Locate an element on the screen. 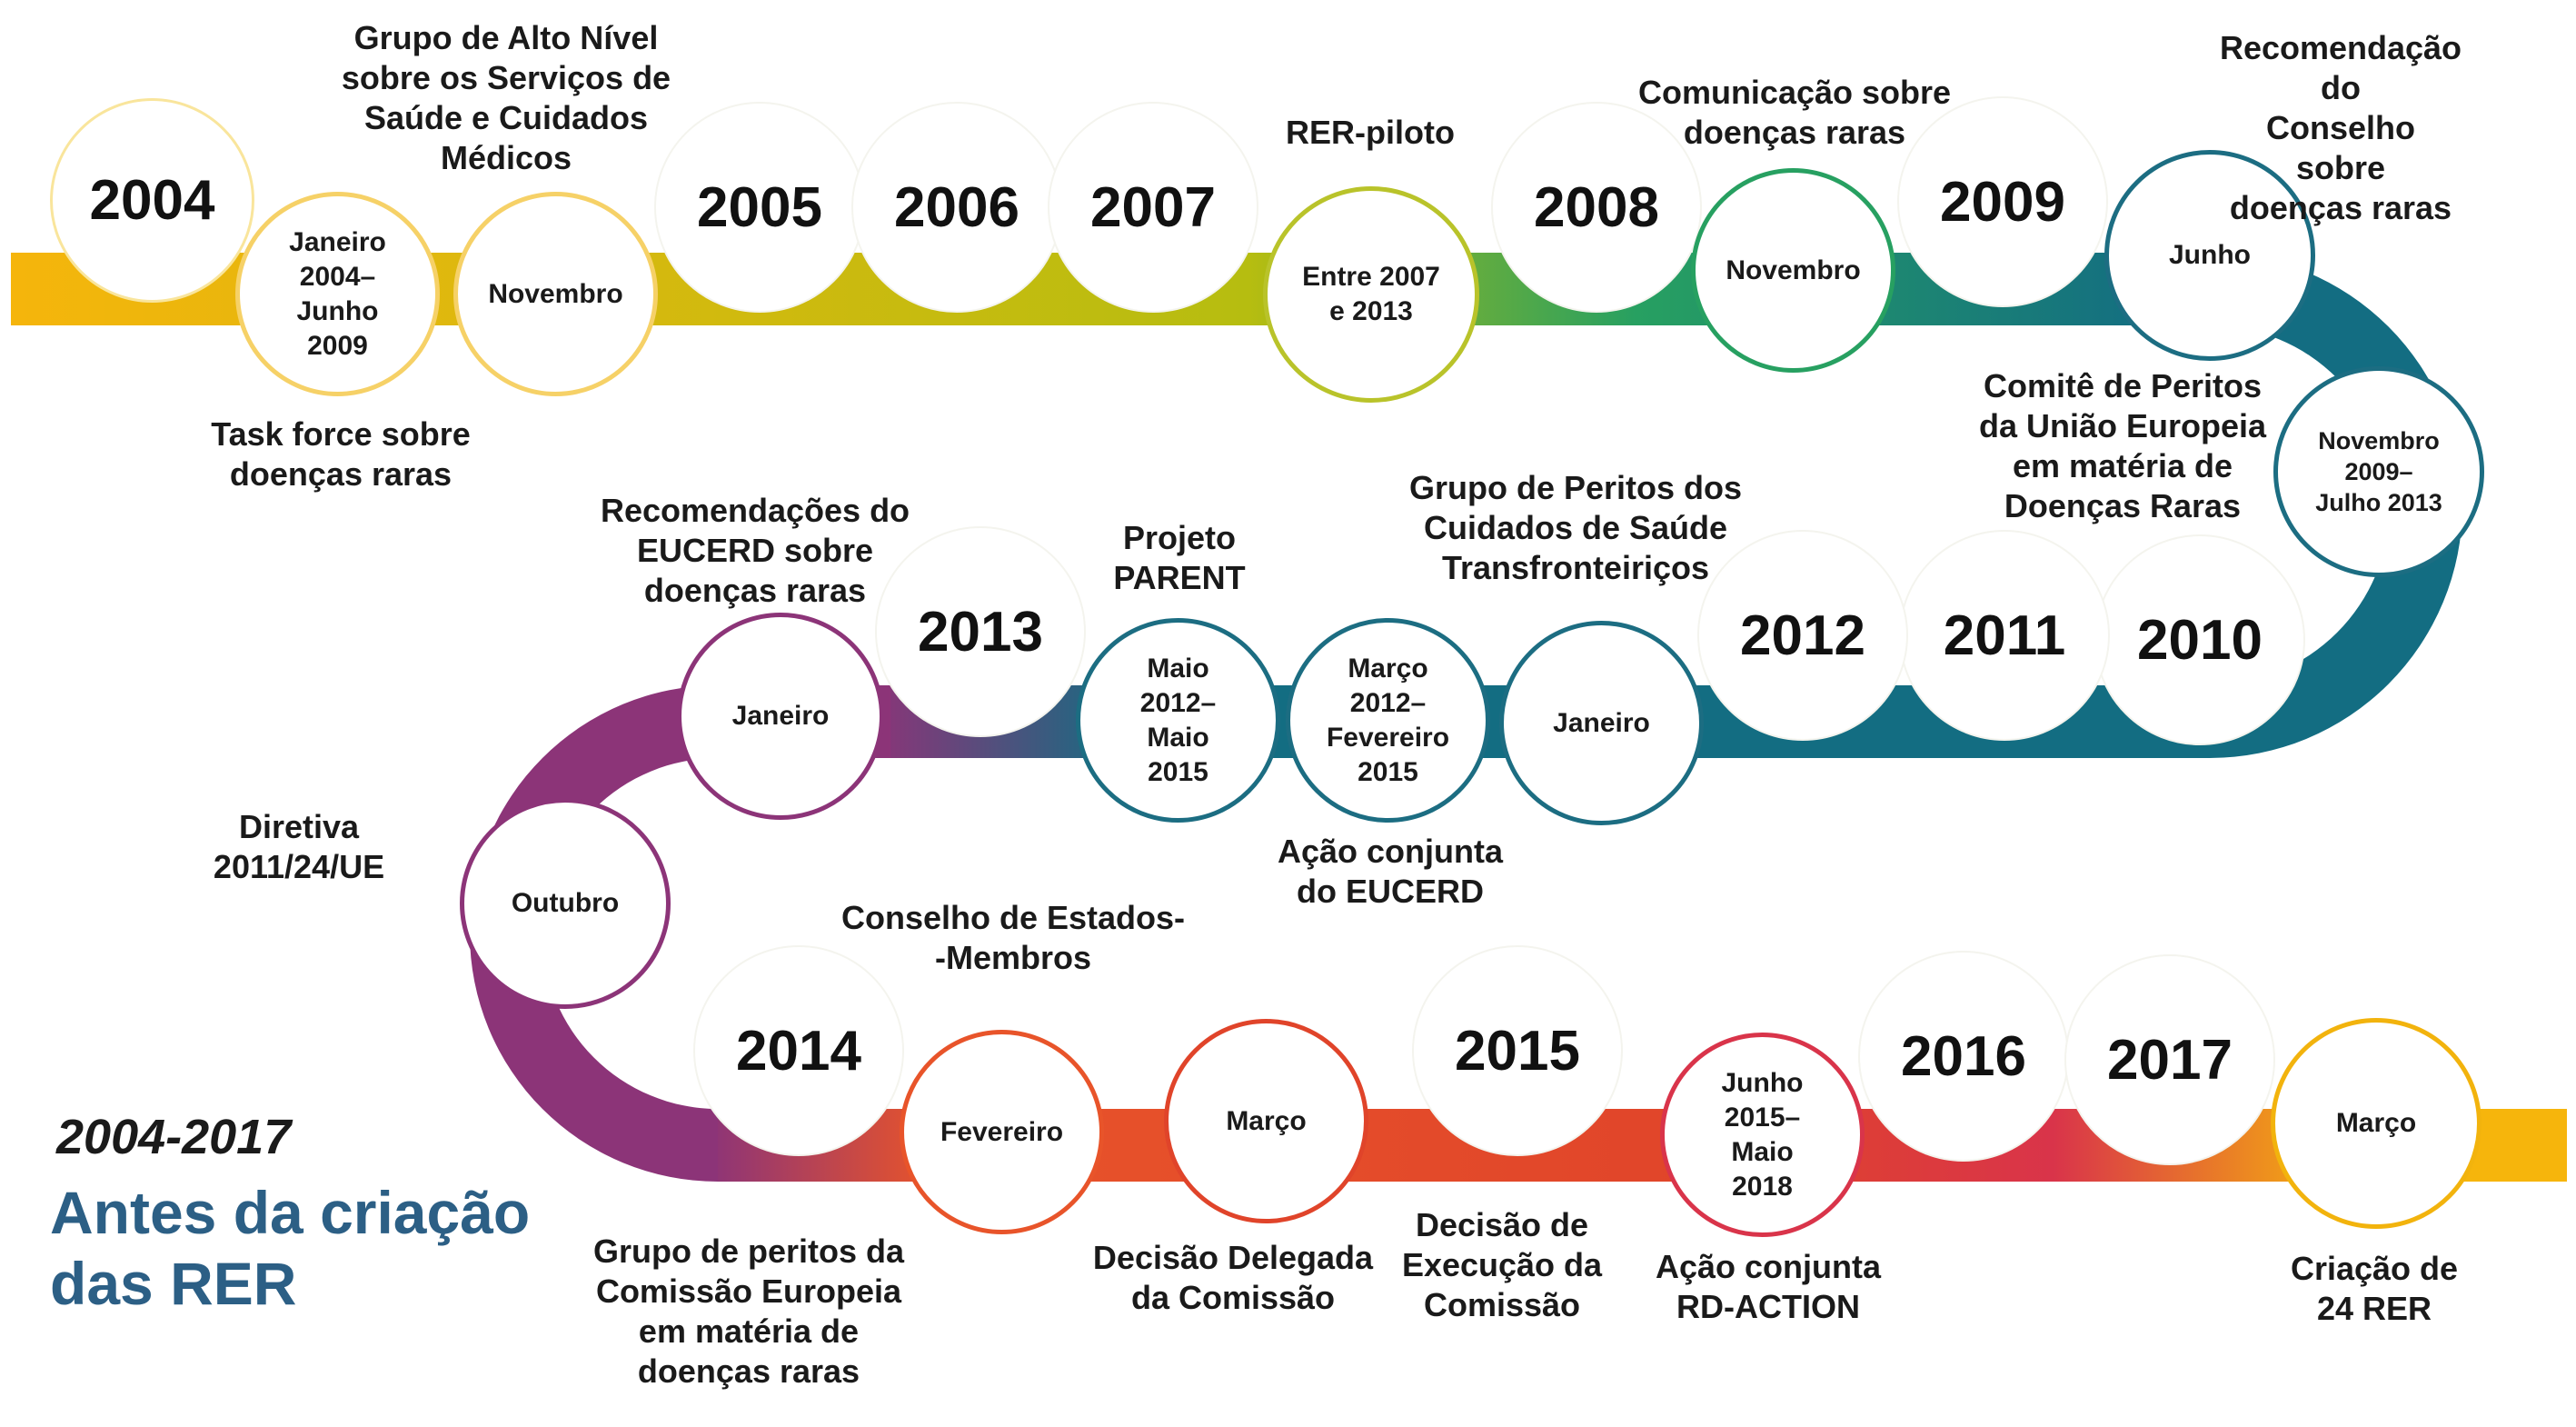 The height and width of the screenshot is (1427, 2576). event-circle-eucerd-recommendations: Janeiro is located at coordinates (781, 716).